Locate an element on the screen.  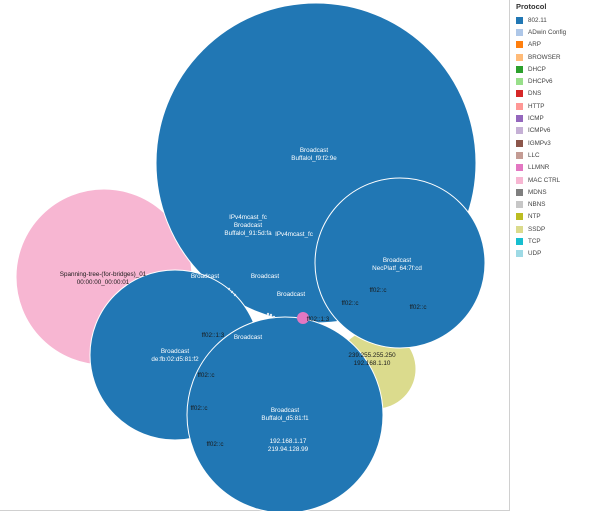
legend-item: TCP is located at coordinates (557, 241).